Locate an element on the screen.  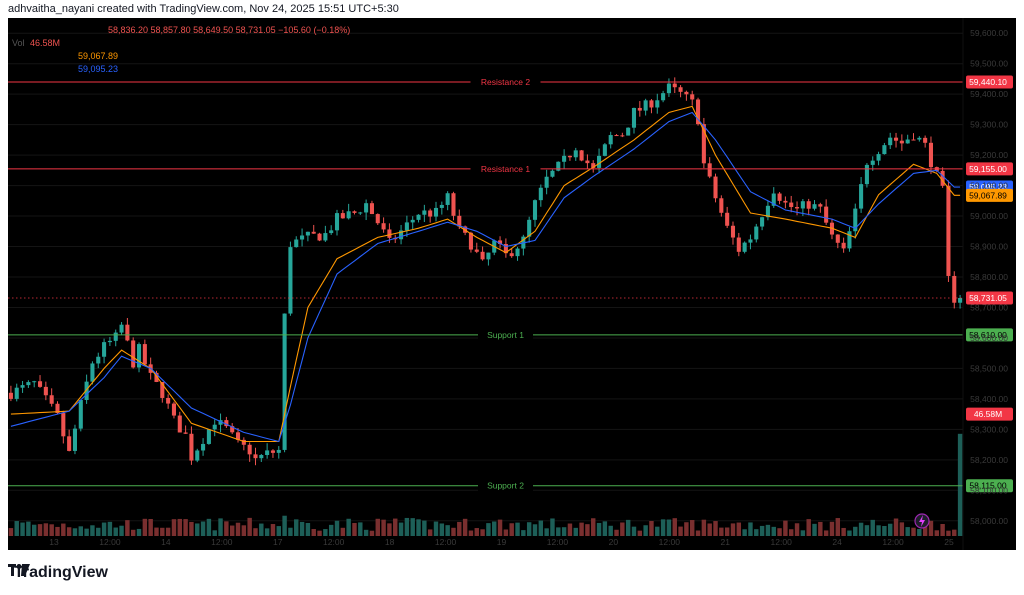
y-tick-label: 58,700.00 is located at coordinates (989, 307).